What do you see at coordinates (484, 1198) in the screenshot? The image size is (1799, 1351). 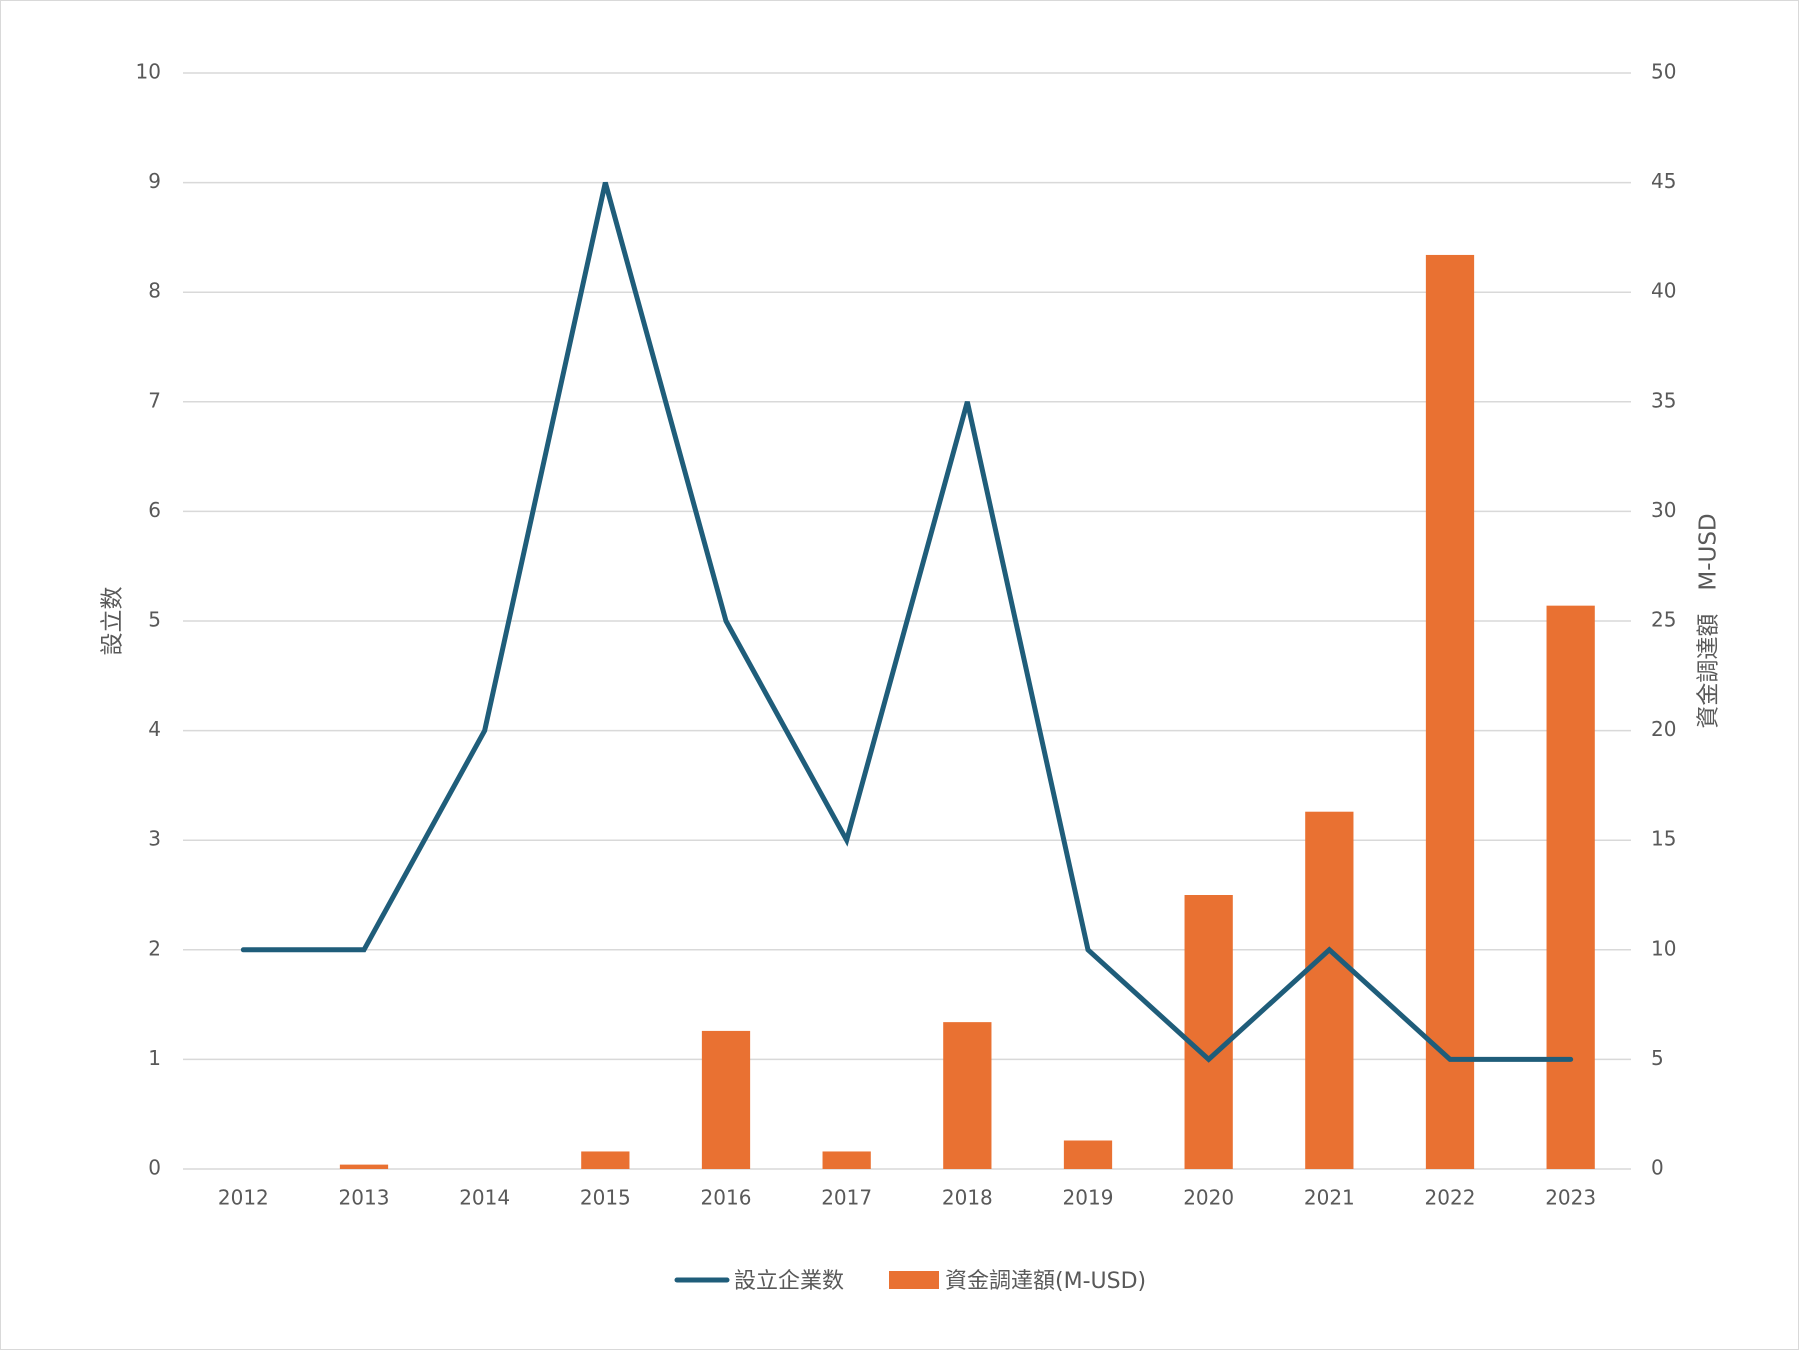 I see `x-tick-label: 2014` at bounding box center [484, 1198].